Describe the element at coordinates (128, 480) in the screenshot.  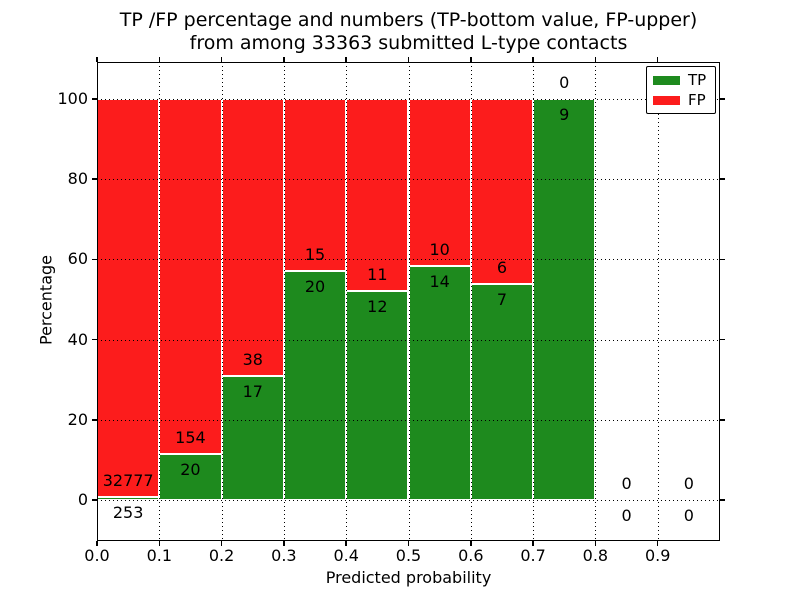
I see `fp-count-label: 32777` at that location.